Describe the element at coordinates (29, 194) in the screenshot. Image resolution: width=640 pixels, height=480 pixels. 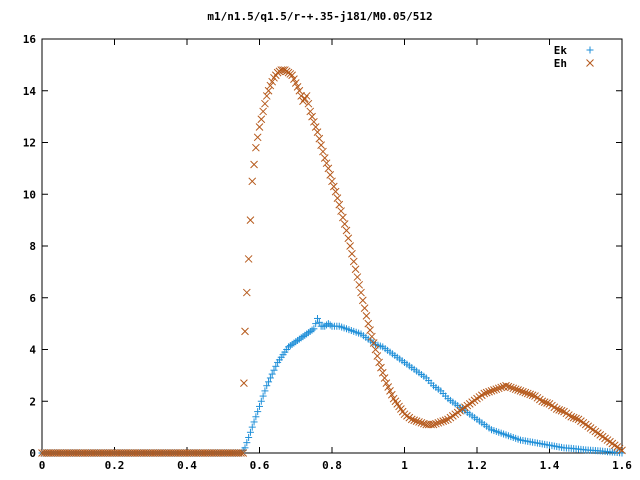
I see `y-tick-label: 10` at that location.